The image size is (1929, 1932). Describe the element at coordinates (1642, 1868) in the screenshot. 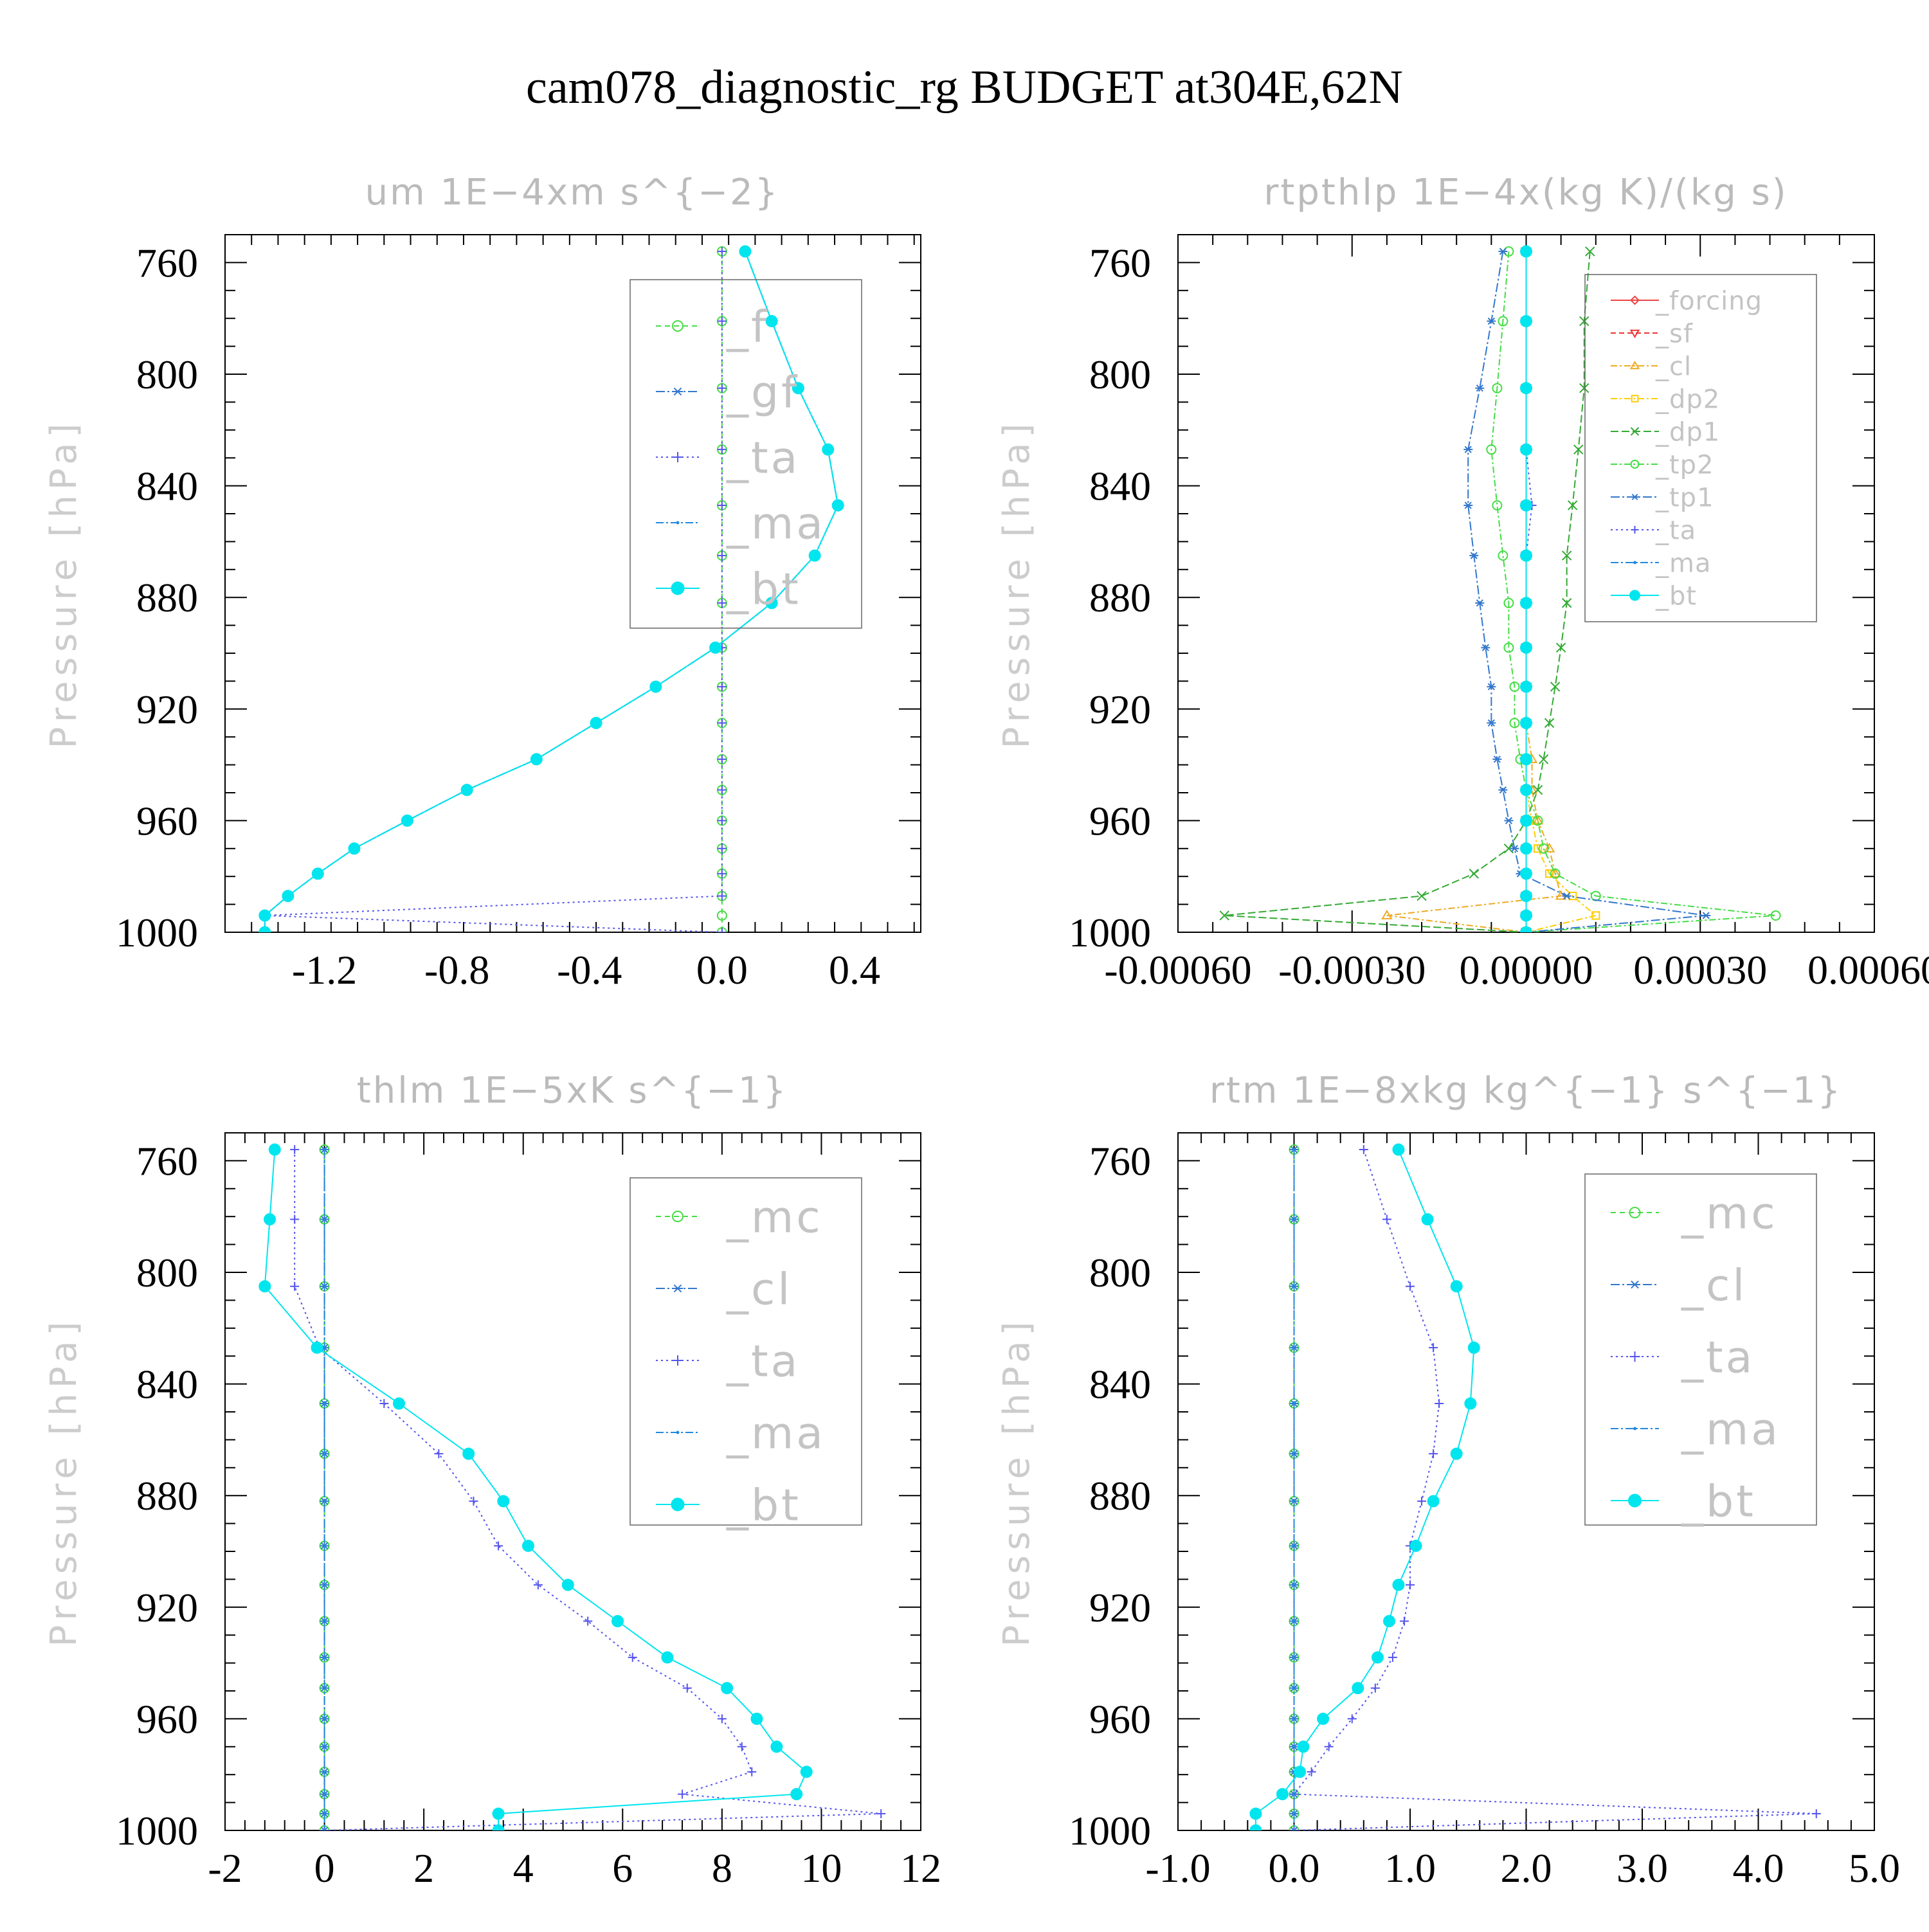

I see `x-tick-label: 3.0` at that location.